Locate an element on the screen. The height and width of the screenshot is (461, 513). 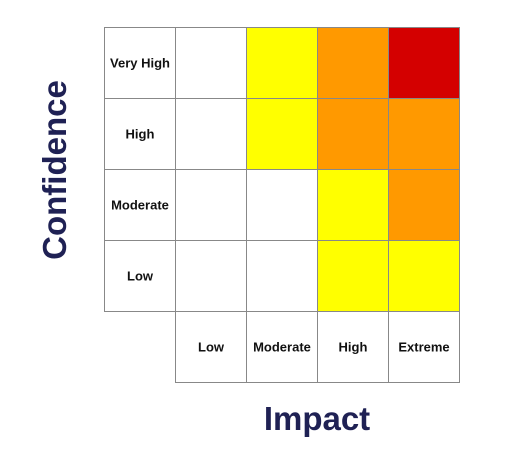
matrix-cell-red is located at coordinates (424, 63).